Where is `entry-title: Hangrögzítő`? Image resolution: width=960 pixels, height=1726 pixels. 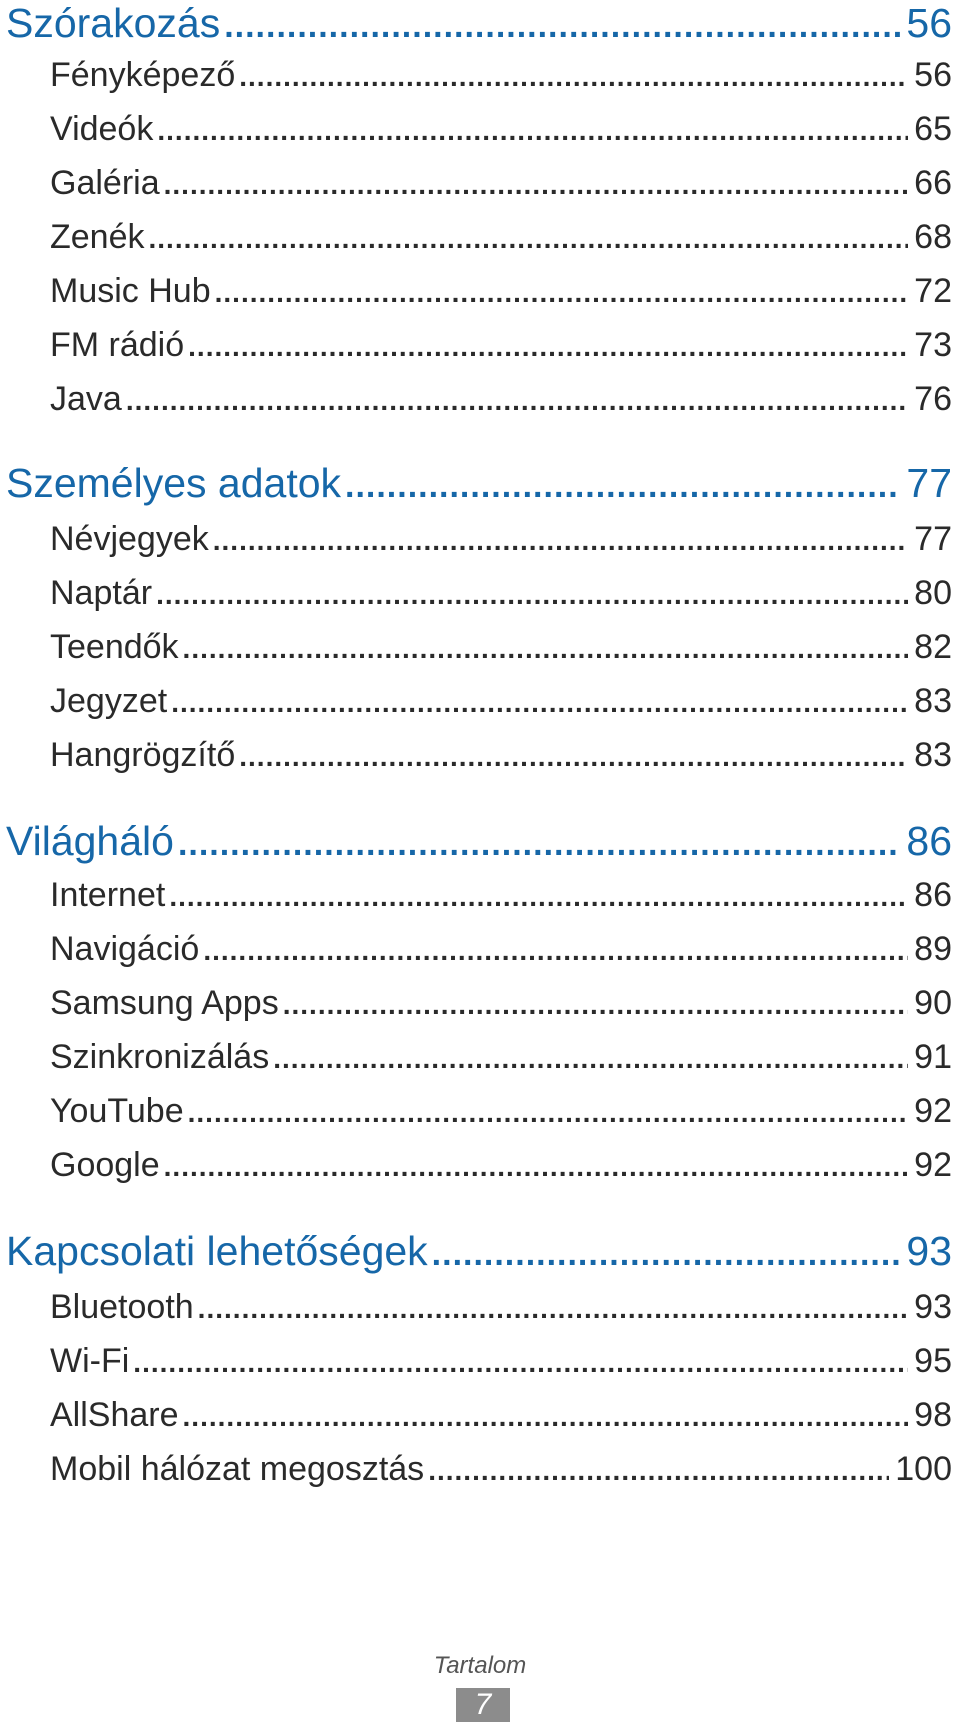 entry-title: Hangrögzítő is located at coordinates (143, 755).